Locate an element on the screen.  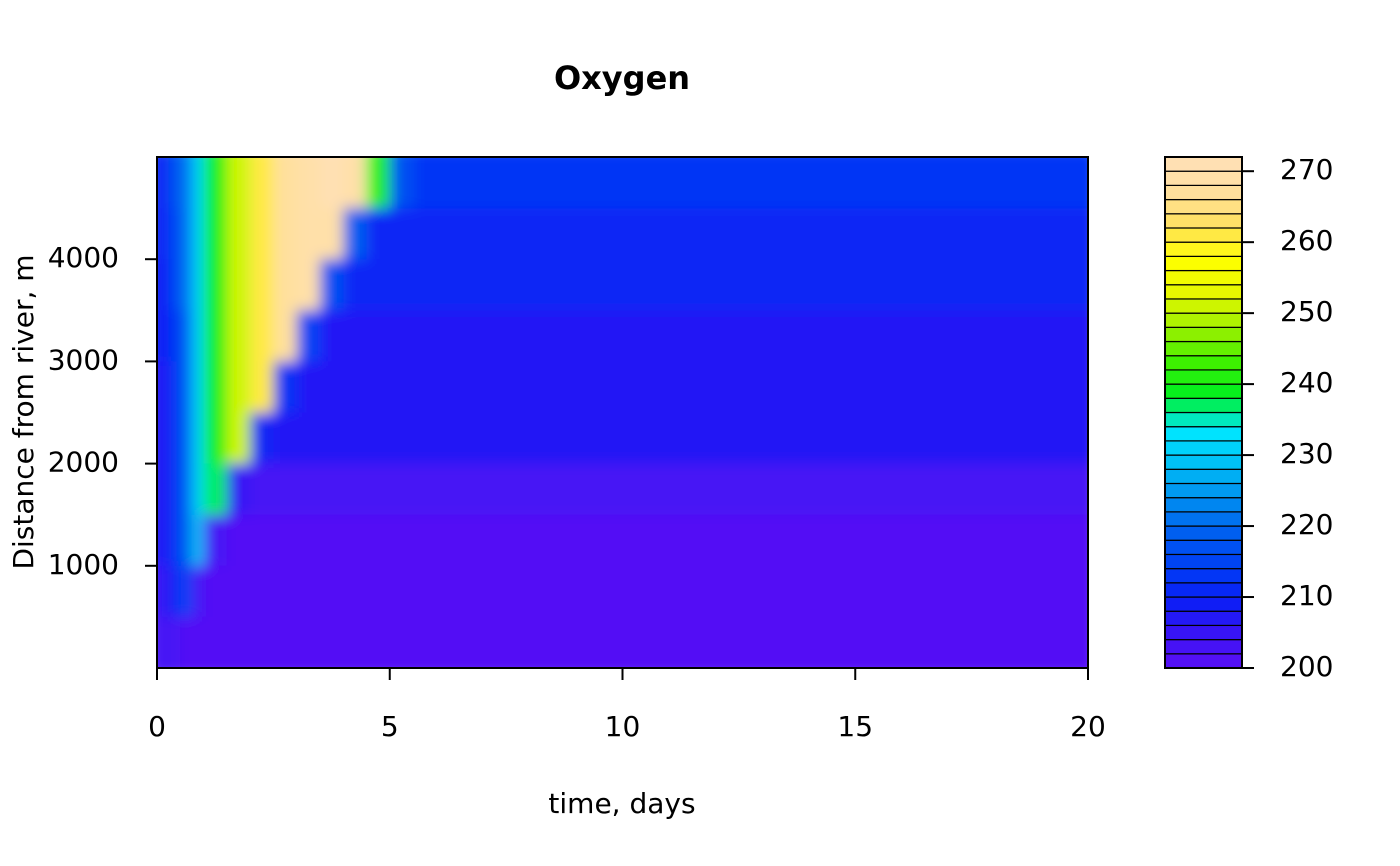
colorbar-frame is located at coordinates (1203, 412).